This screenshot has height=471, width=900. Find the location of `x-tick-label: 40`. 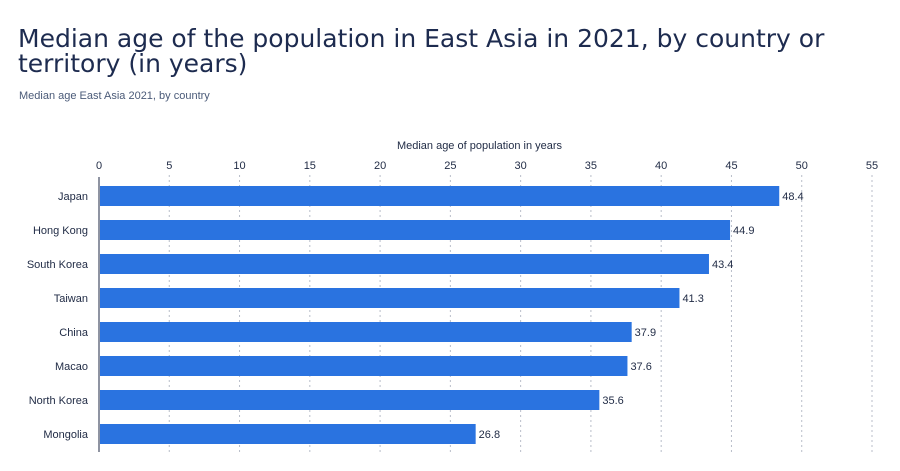

x-tick-label: 40 is located at coordinates (661, 166).